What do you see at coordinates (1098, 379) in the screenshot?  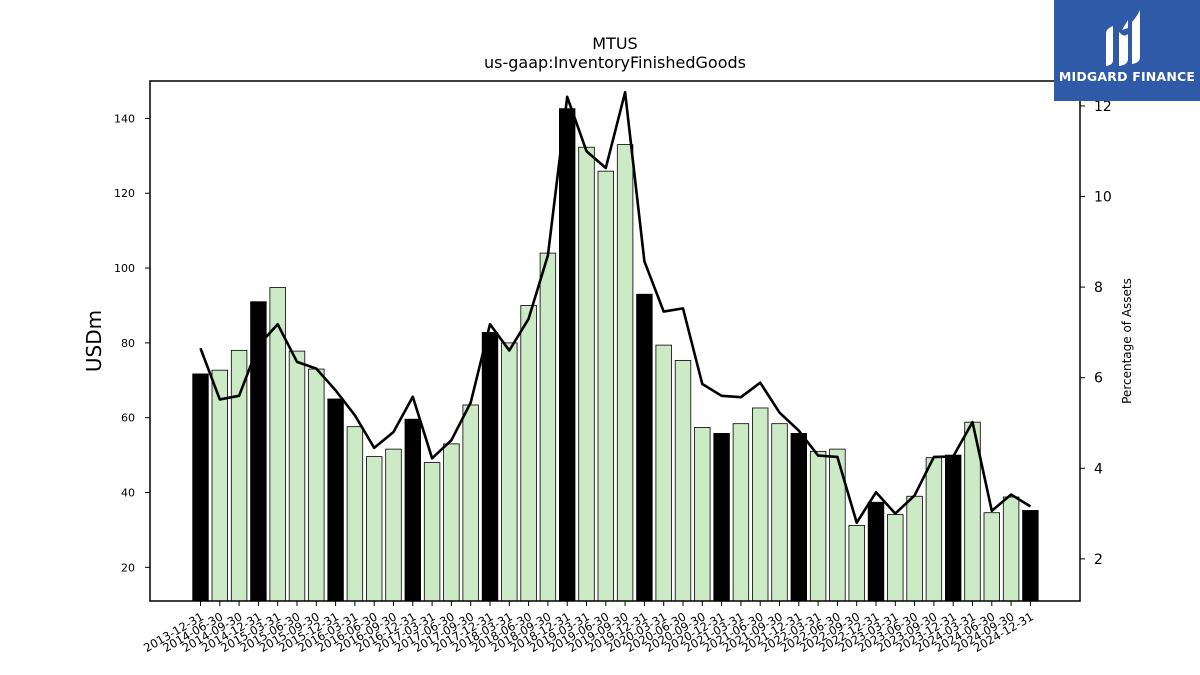 I see `y2-tick-label: 6` at bounding box center [1098, 379].